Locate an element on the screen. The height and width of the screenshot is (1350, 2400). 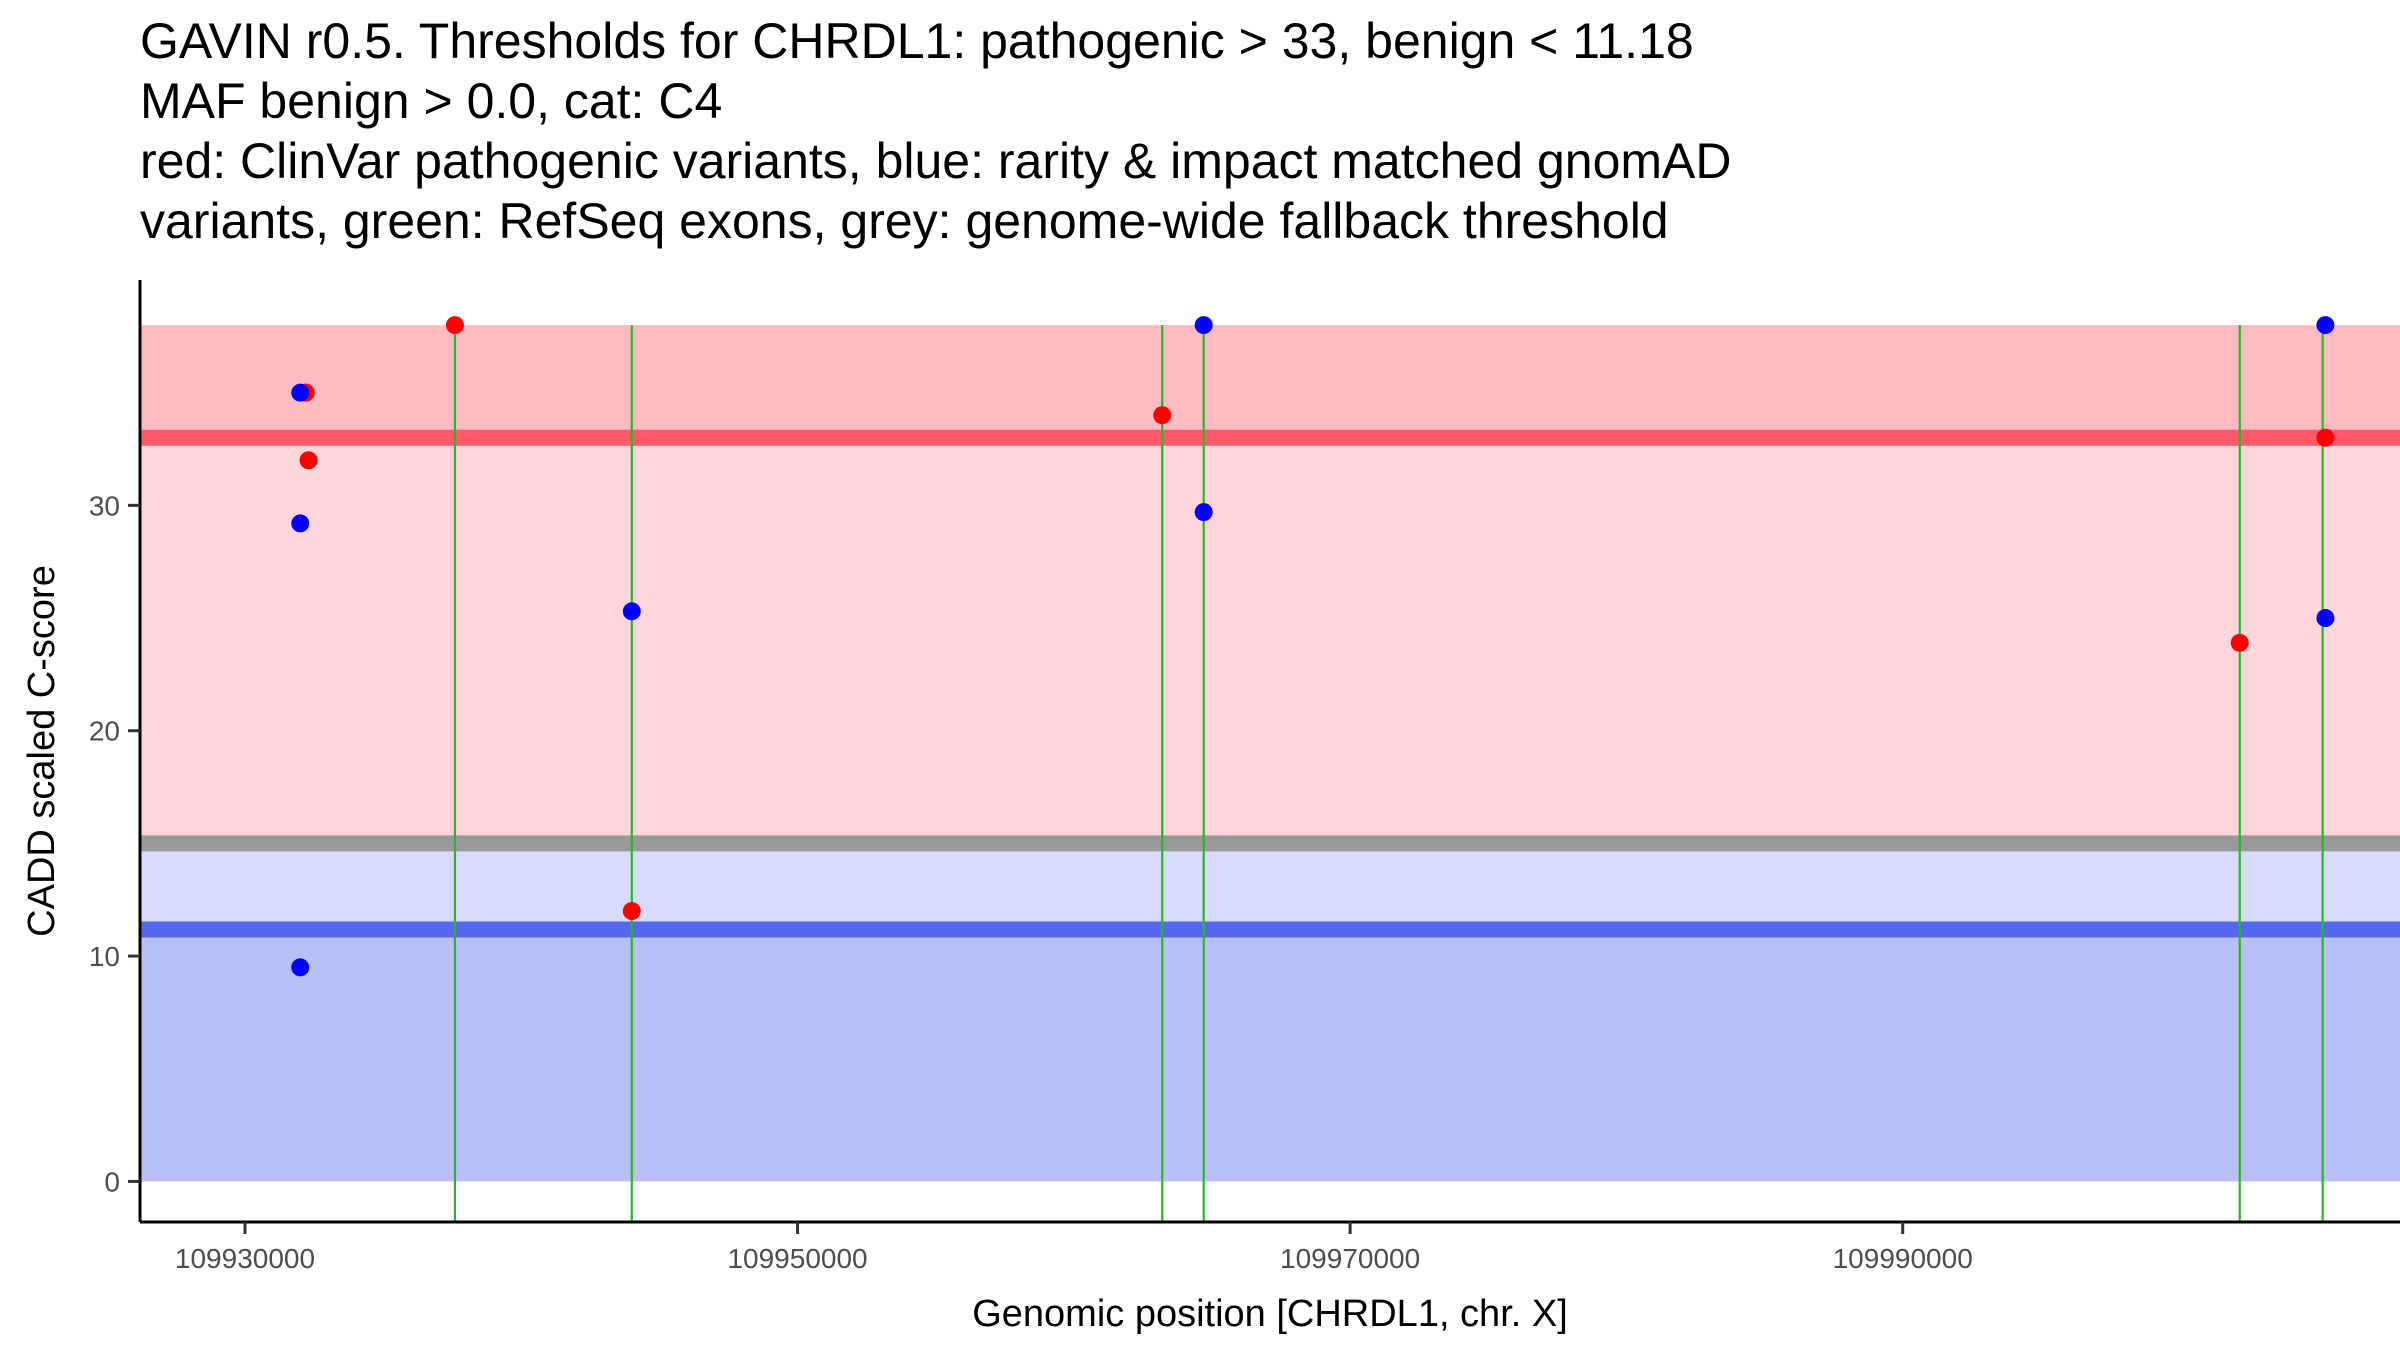
x-ticks: 109930000 109950000 109970000 109990000 is located at coordinates (1074, 1248).